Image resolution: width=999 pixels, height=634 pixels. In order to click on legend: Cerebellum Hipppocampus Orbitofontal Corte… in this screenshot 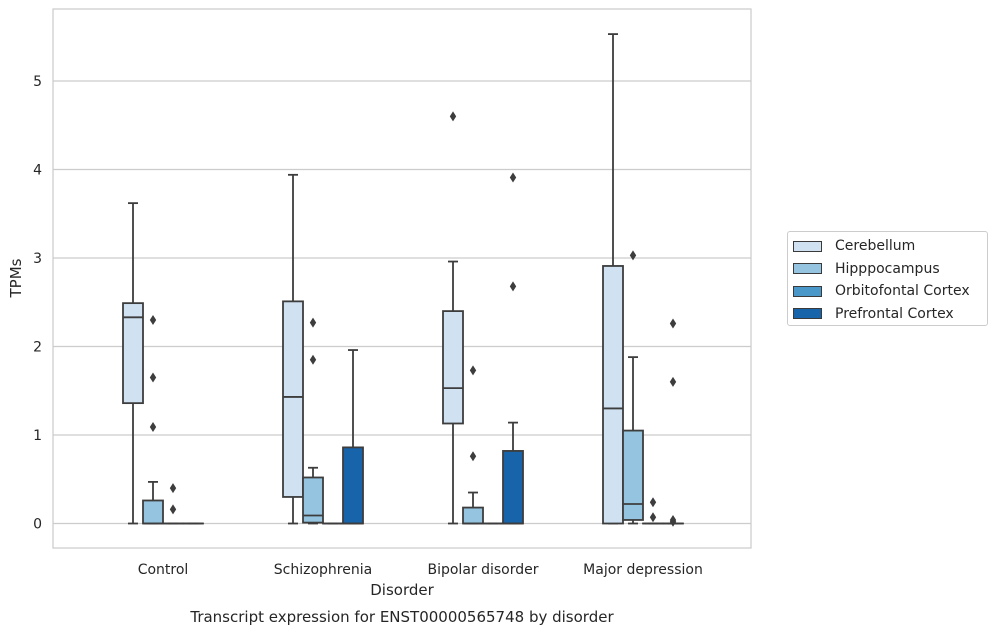, I will do `click(887, 278)`.